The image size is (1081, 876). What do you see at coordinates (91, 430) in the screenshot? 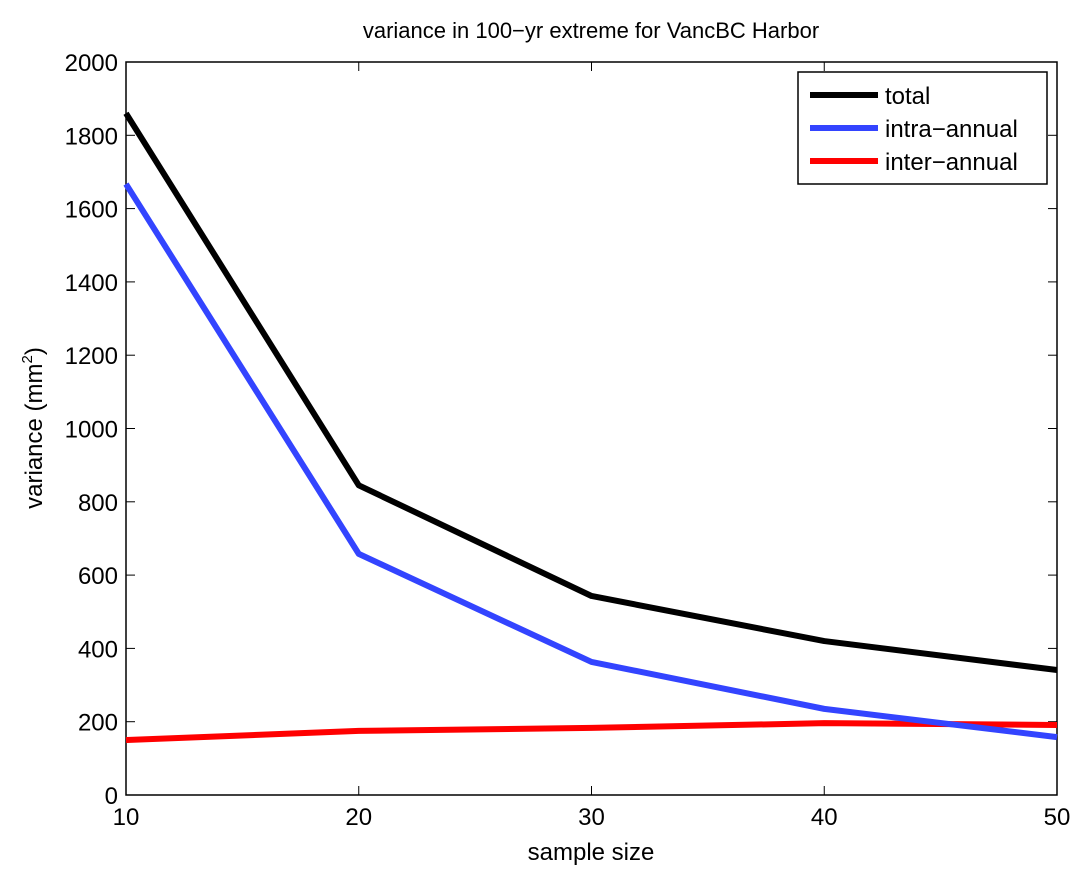
I see `y-tick-label: 1000` at bounding box center [91, 430].